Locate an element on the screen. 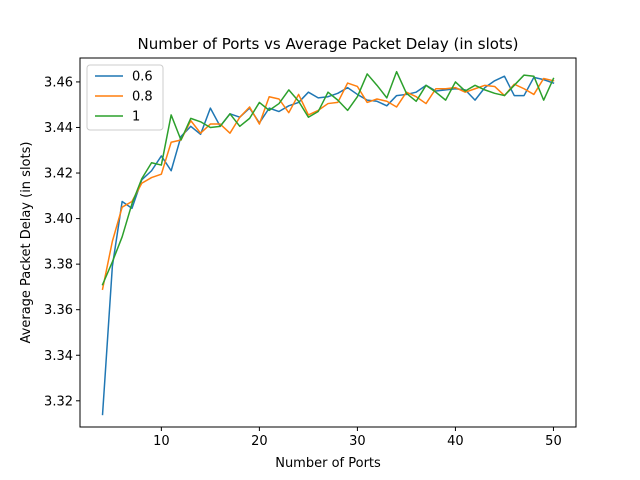 Image resolution: width=640 pixels, height=480 pixels. y-axis-ticks: 3.32 3.34 3.36 3.38 3.40 3.42 3.44 3.46 is located at coordinates (62, 242).